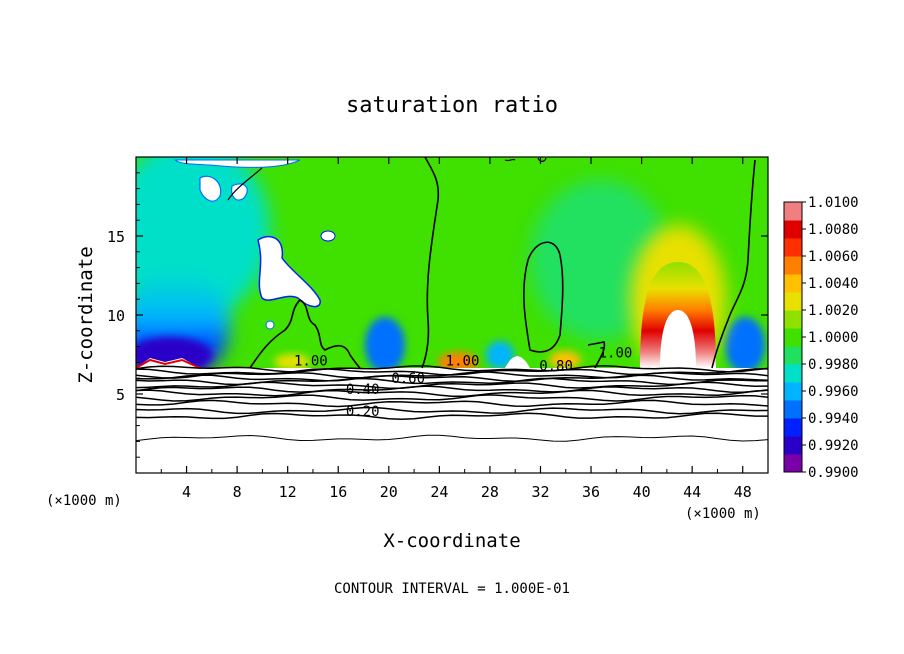 The height and width of the screenshot is (654, 904). What do you see at coordinates (186, 492) in the screenshot?
I see `x-tick-label: 4` at bounding box center [186, 492].